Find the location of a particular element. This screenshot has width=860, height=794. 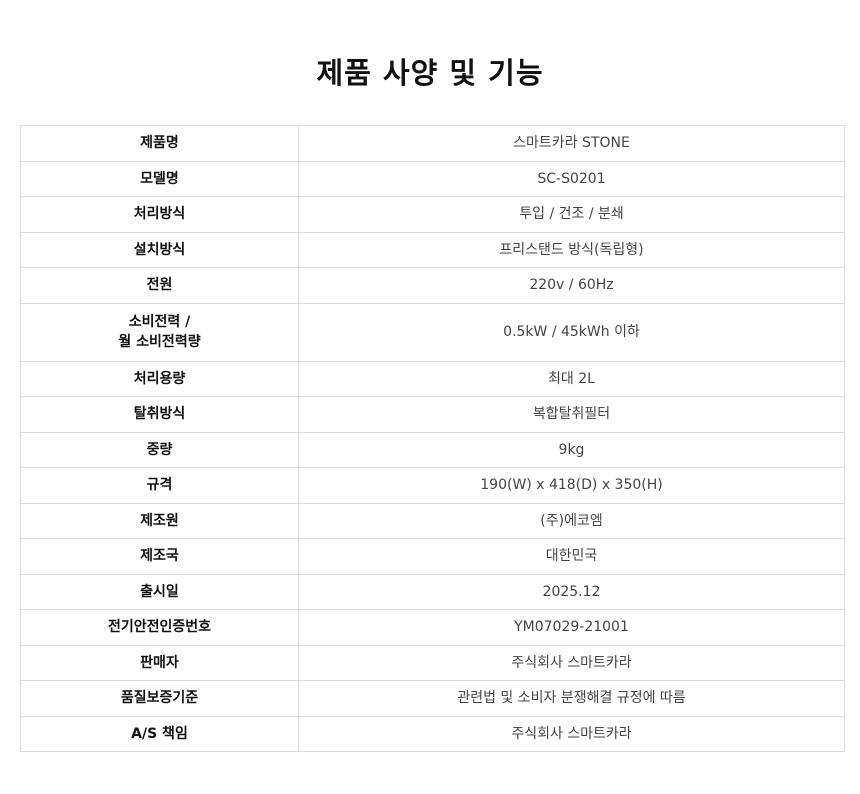

spec-row: 탈취방식 복합탈취필터 is located at coordinates (432, 414).